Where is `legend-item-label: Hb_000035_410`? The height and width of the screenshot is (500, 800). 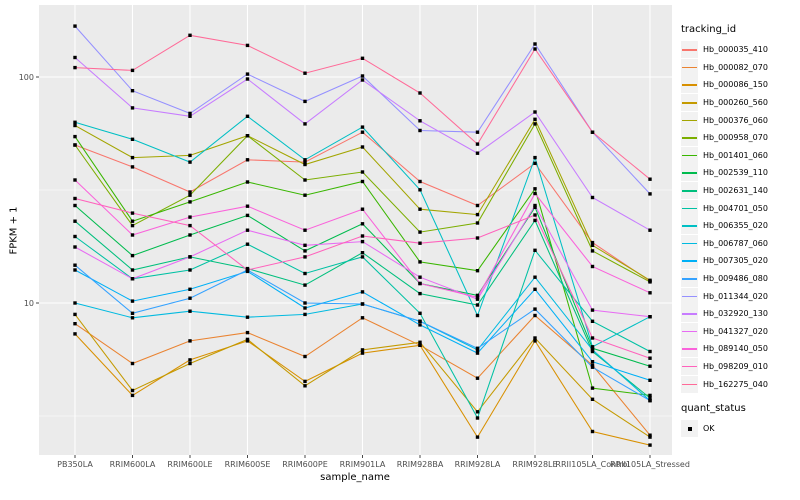 legend-item-label: Hb_000035_410 is located at coordinates (735, 50).